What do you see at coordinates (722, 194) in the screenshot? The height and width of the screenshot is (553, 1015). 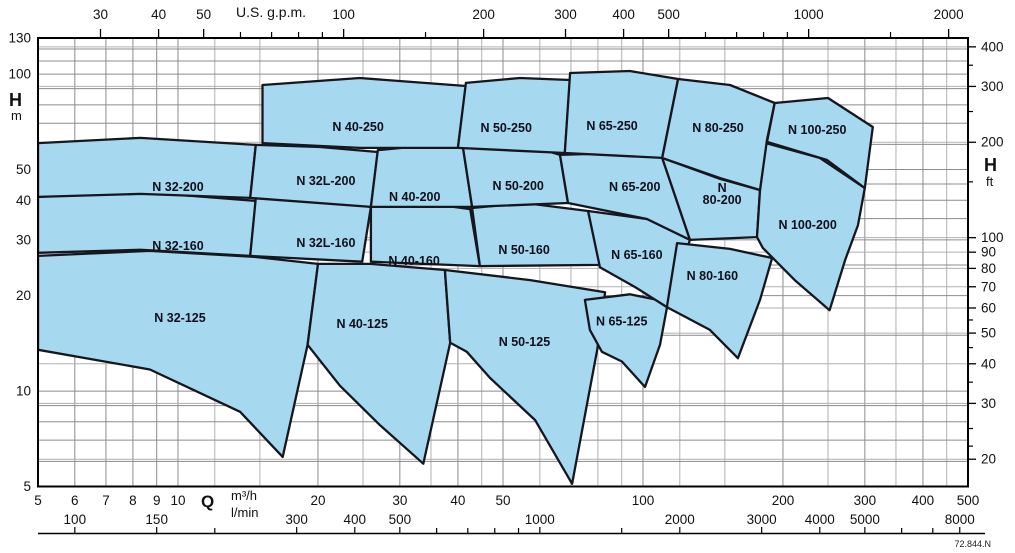 I see `region-label-N-80-200: N 80-200` at bounding box center [722, 194].